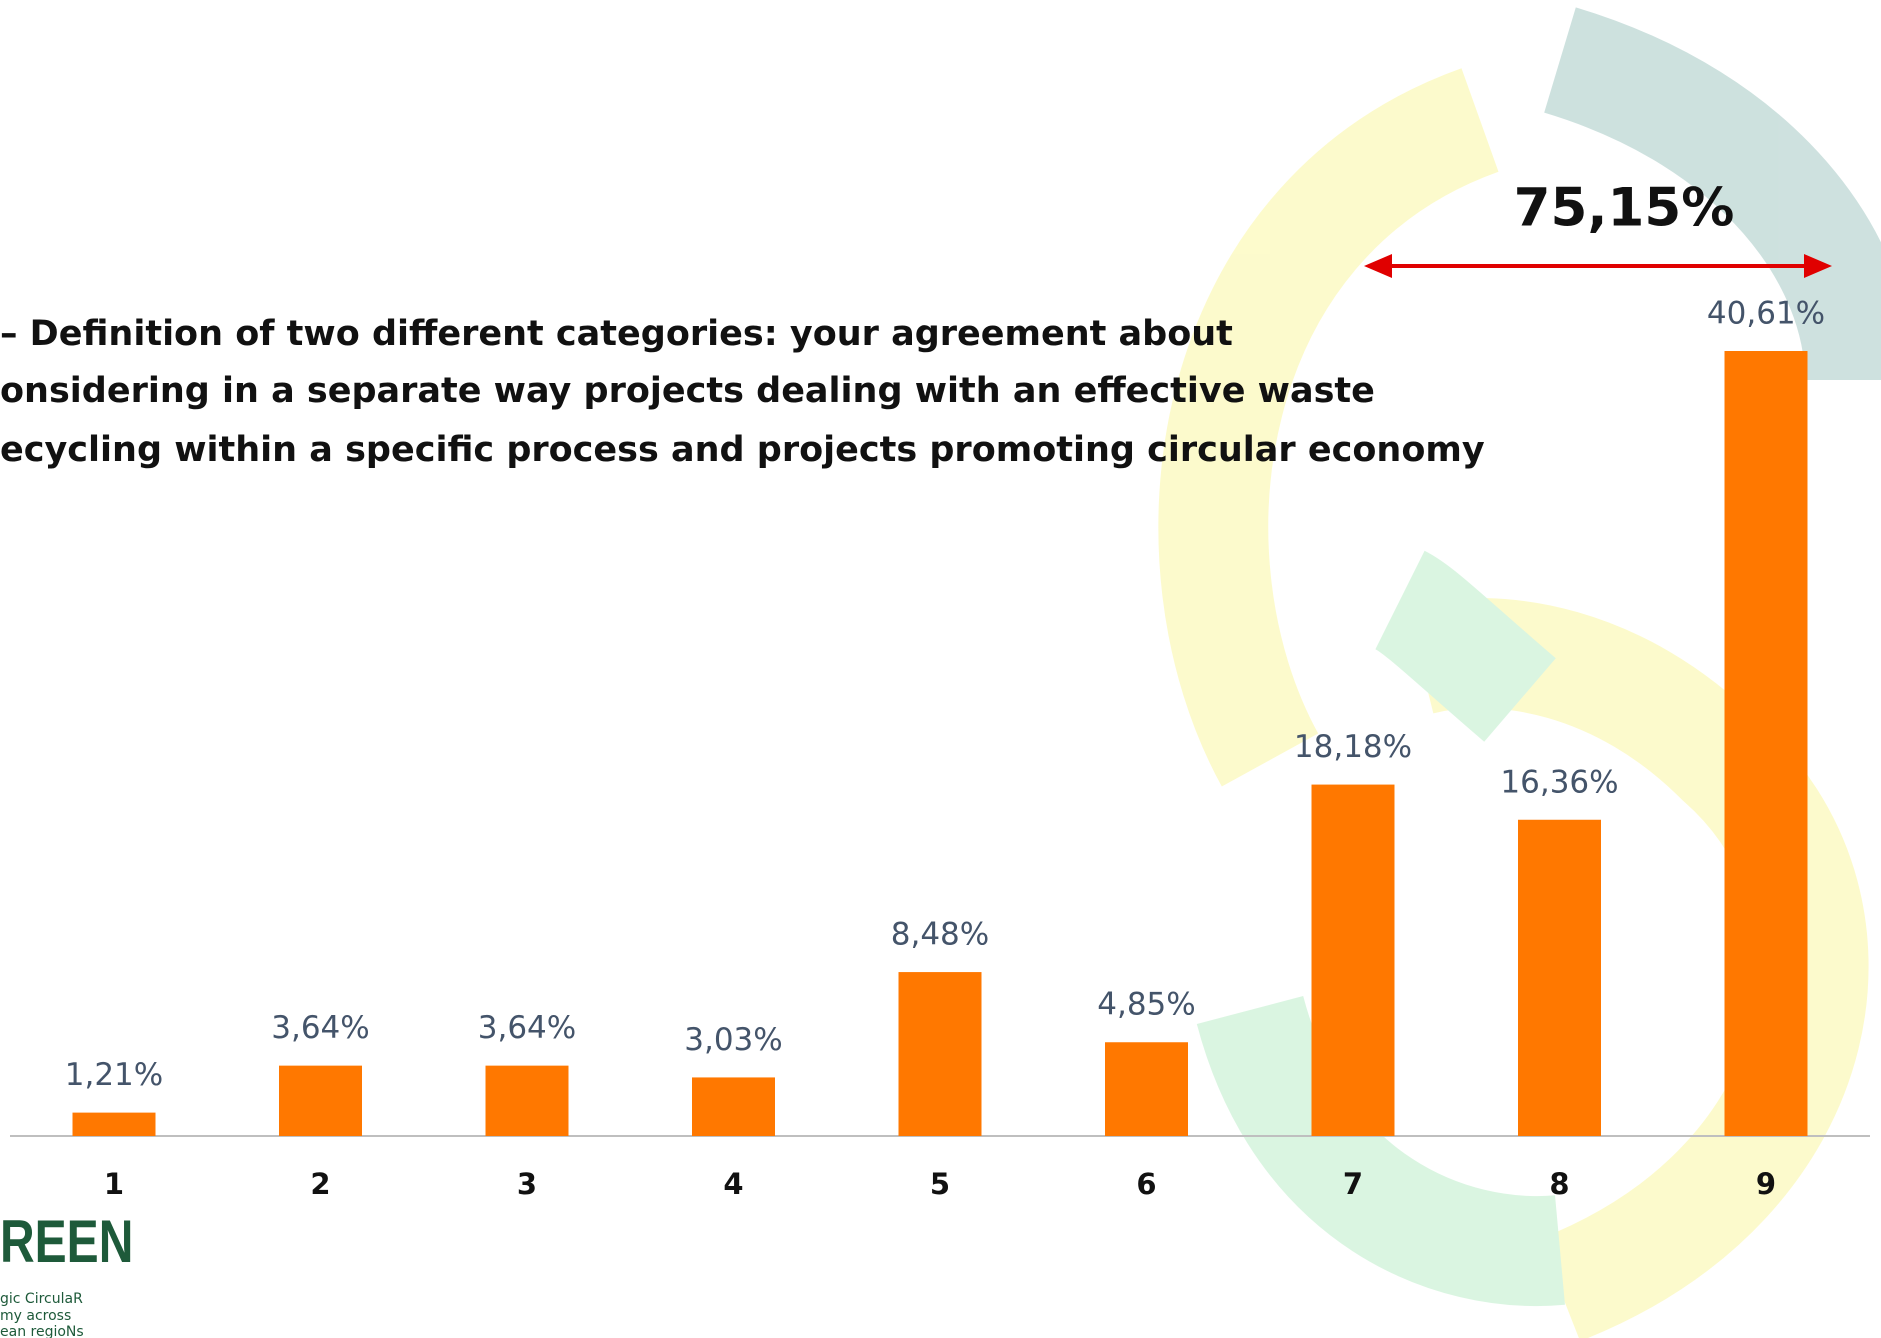  Describe the element at coordinates (733, 1184) in the screenshot. I see `x-tick-label: 4` at that location.